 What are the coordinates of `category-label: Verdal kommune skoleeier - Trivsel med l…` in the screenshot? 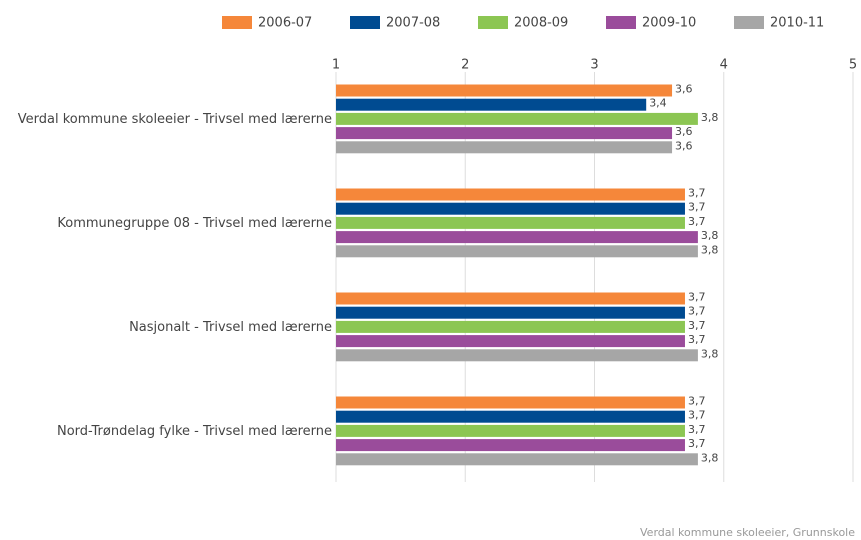 It's located at (174, 119).